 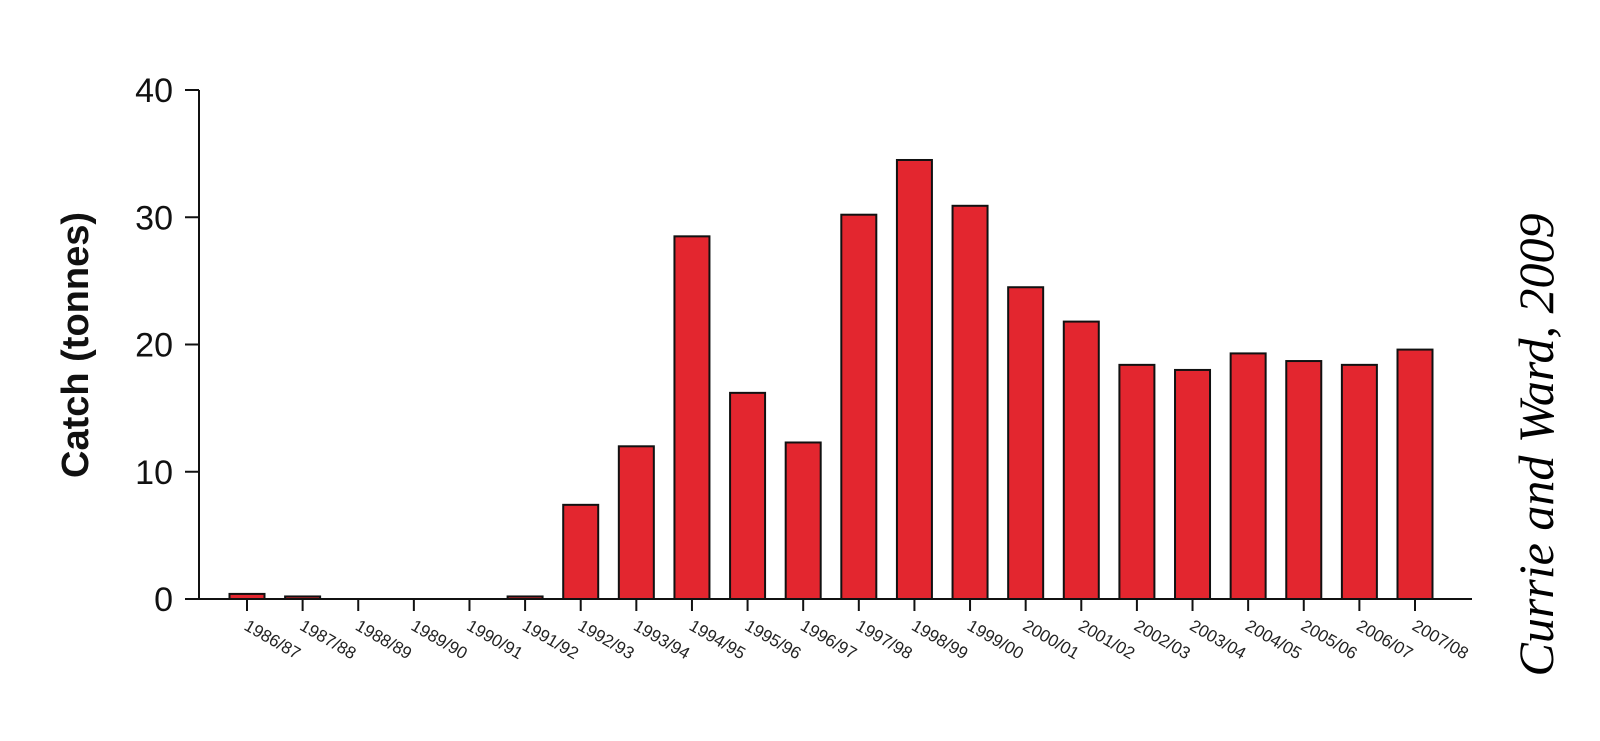 What do you see at coordinates (550, 639) in the screenshot?
I see `x-tick-label: 1991/92` at bounding box center [550, 639].